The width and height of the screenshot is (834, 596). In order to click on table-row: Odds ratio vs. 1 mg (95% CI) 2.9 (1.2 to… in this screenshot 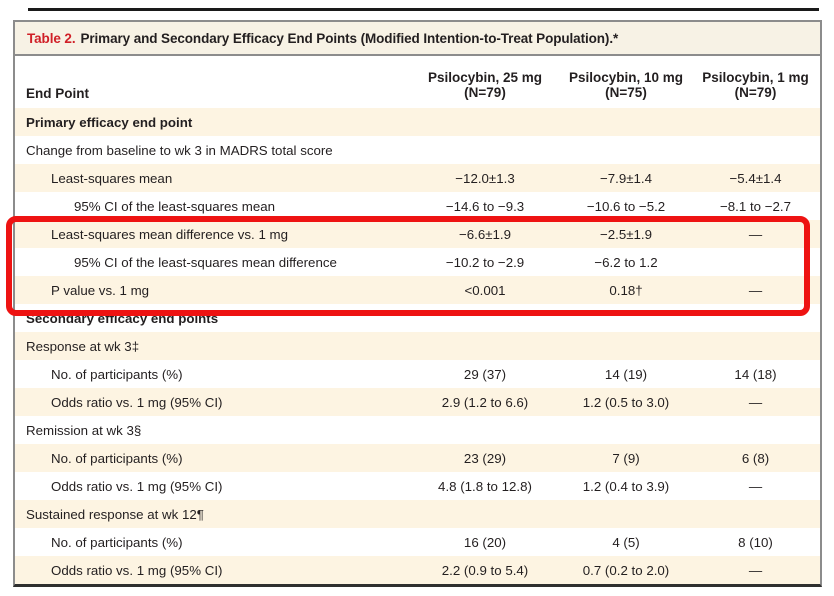, I will do `click(417, 402)`.